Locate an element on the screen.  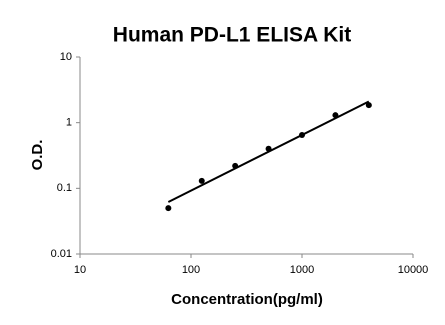
y-tick-label: 0.1 is located at coordinates (64, 188).